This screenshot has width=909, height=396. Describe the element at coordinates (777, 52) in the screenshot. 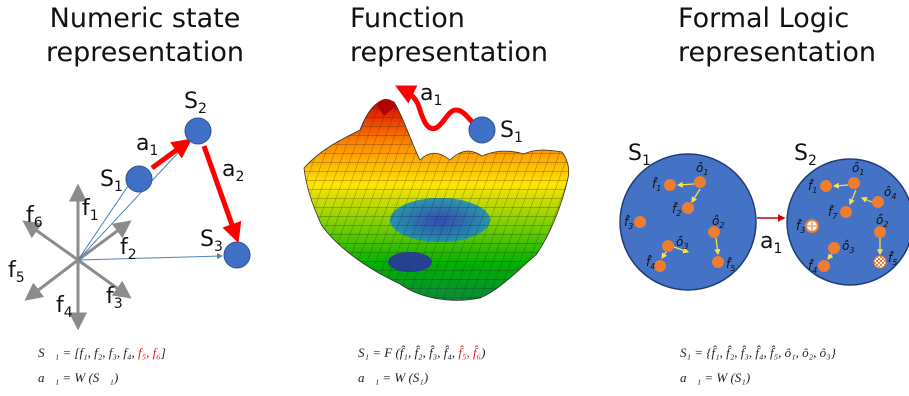

I see `logic-title-line2: representation` at that location.